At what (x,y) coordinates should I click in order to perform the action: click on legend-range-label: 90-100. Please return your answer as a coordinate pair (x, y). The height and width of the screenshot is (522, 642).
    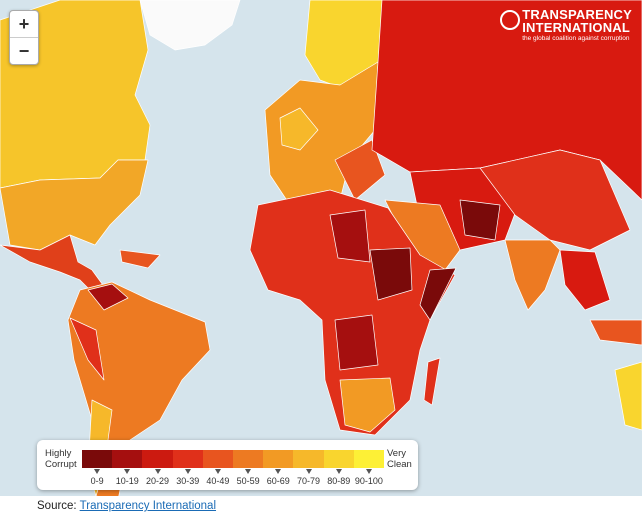
    Looking at the image, I should click on (368, 481).